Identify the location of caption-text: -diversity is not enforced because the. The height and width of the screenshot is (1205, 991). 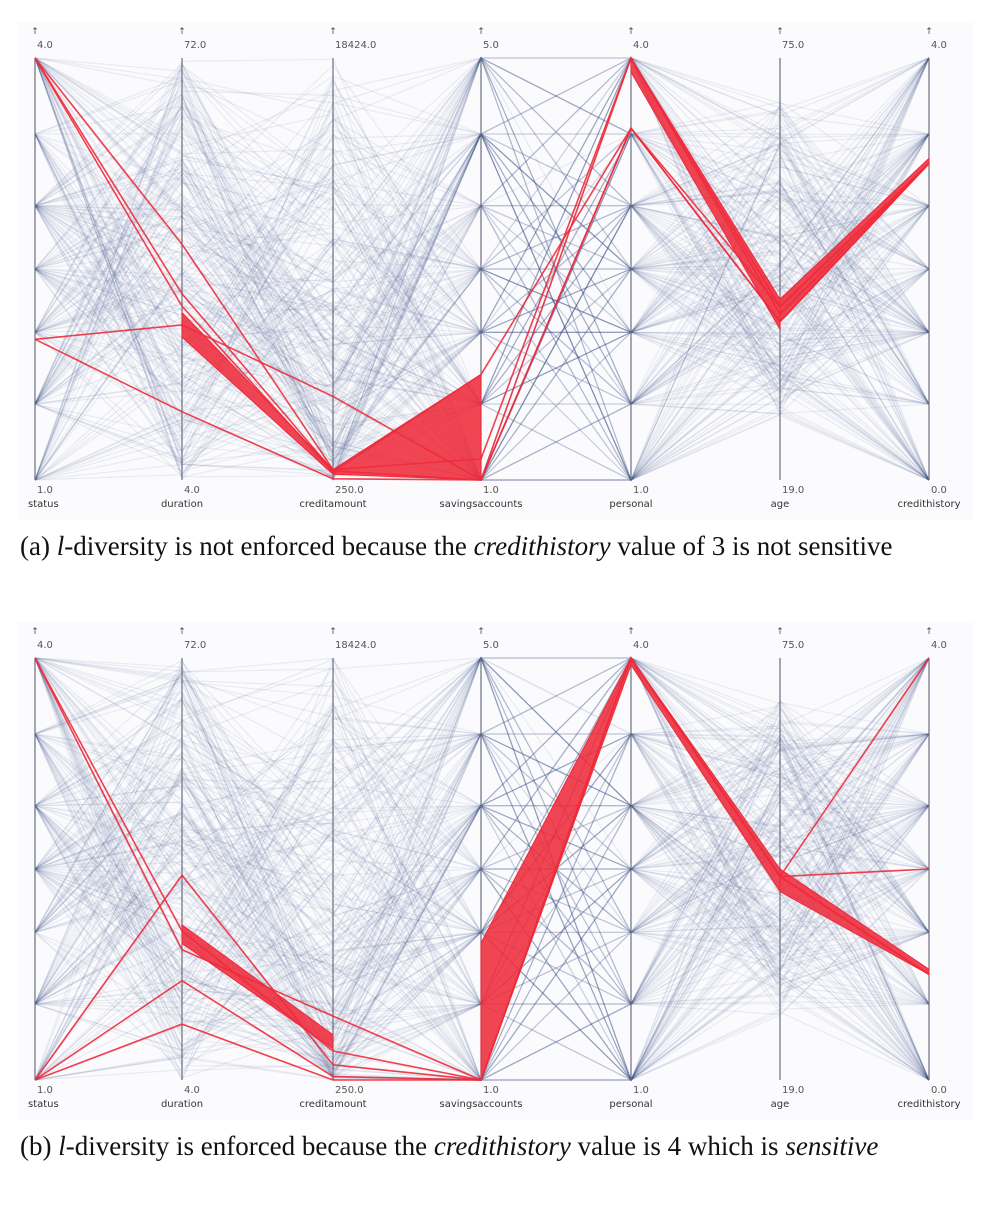
(269, 546).